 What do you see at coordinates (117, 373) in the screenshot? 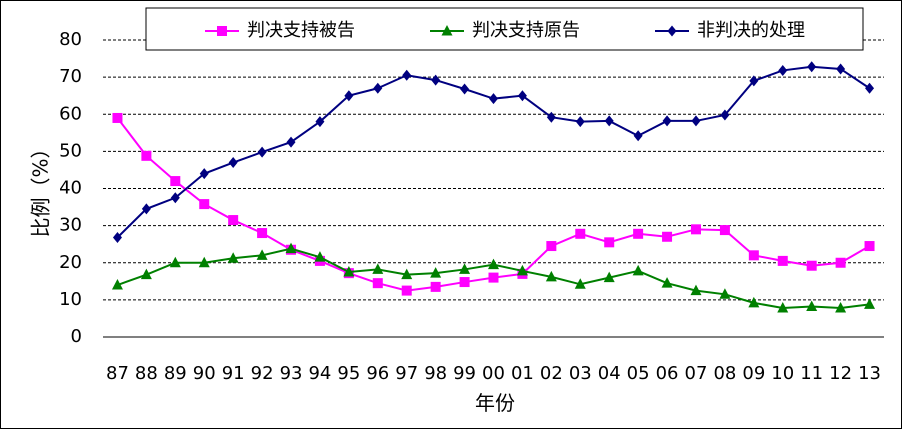
I see `x-tick-label: 87` at bounding box center [117, 373].